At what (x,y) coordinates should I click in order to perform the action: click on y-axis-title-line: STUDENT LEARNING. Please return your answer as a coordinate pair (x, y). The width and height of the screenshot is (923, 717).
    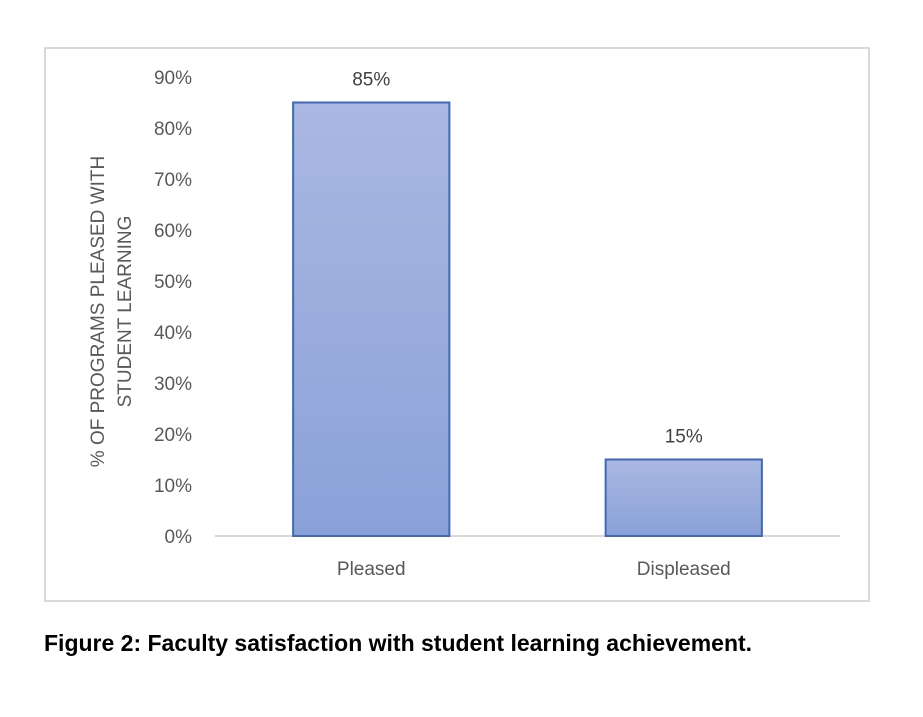
    Looking at the image, I should click on (125, 312).